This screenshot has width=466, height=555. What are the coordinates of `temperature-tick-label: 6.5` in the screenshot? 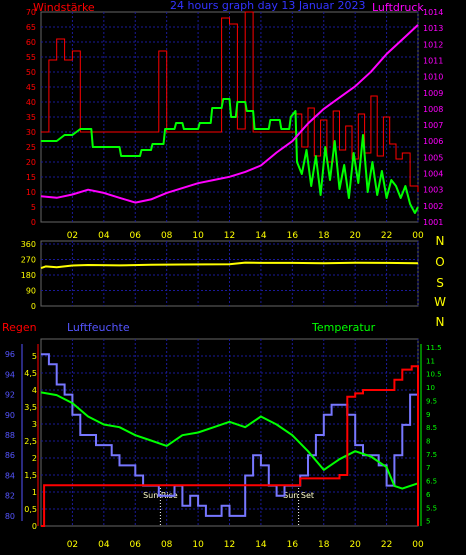 It's located at (431, 482).